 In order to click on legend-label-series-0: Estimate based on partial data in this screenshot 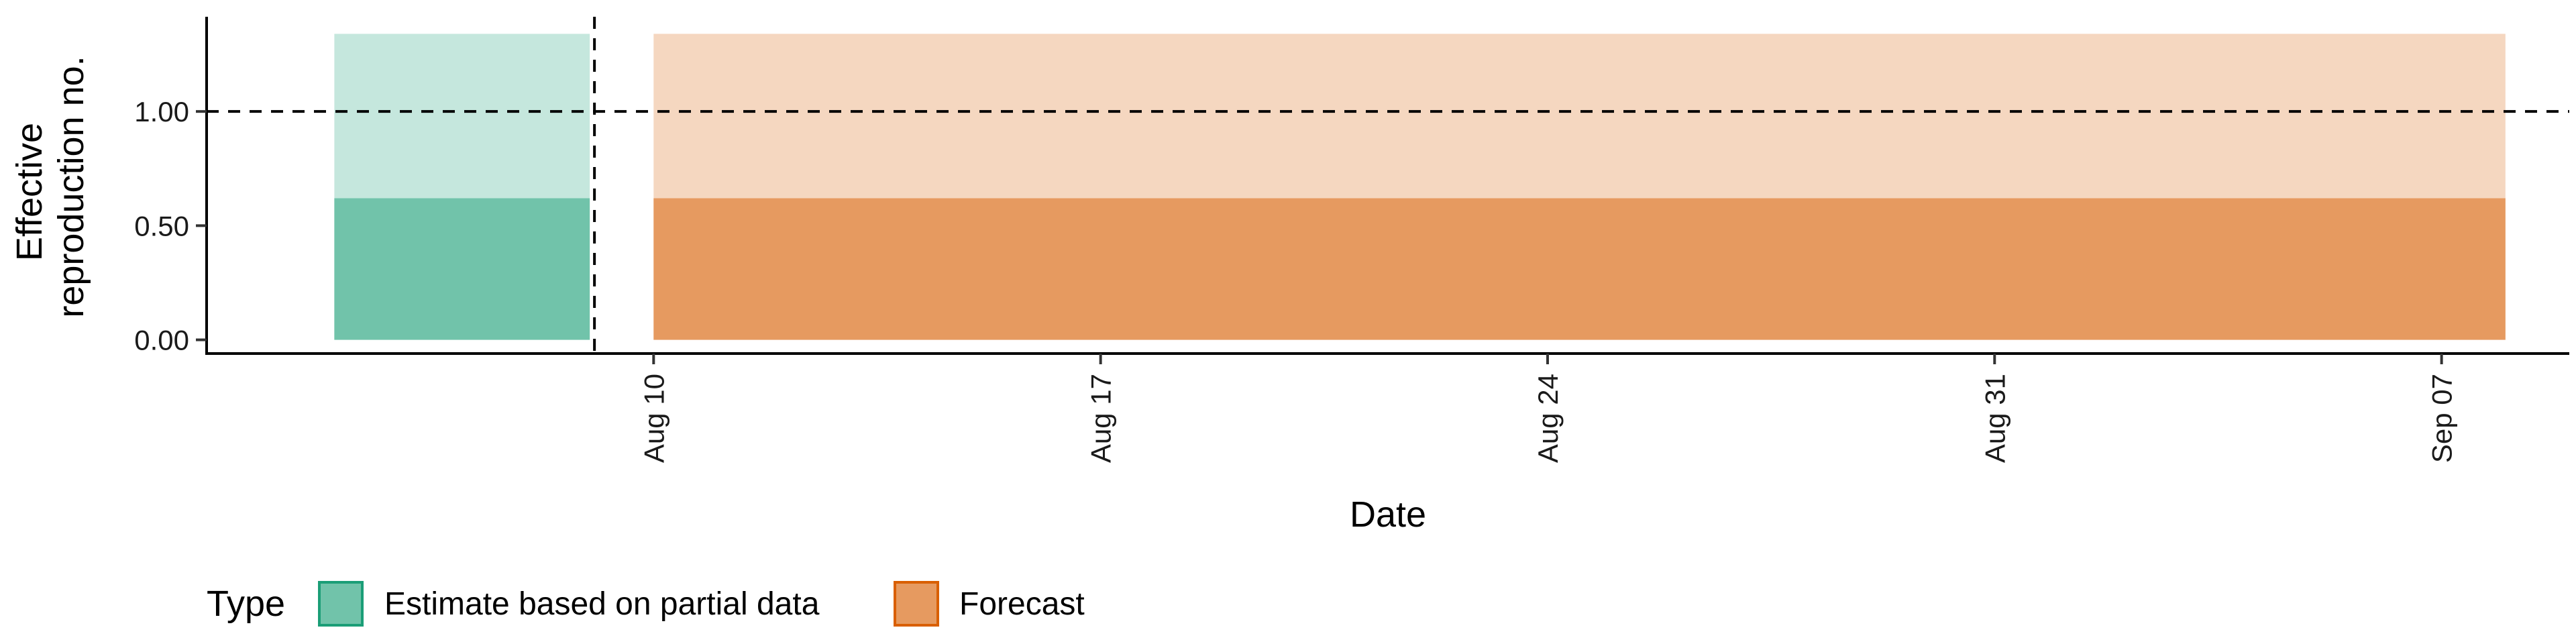, I will do `click(602, 604)`.